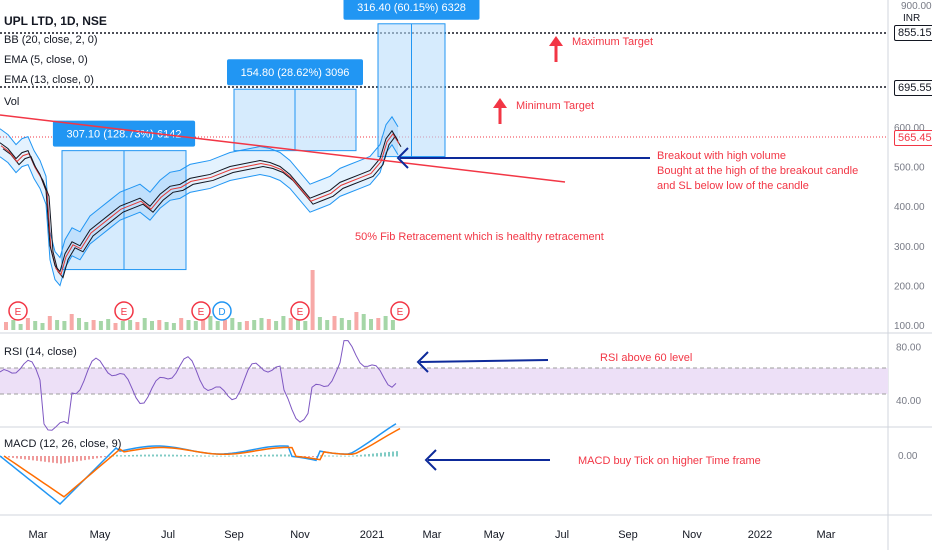 Image resolution: width=932 pixels, height=550 pixels. Describe the element at coordinates (283, 148) in the screenshot. I see `descending-trendline` at that location.